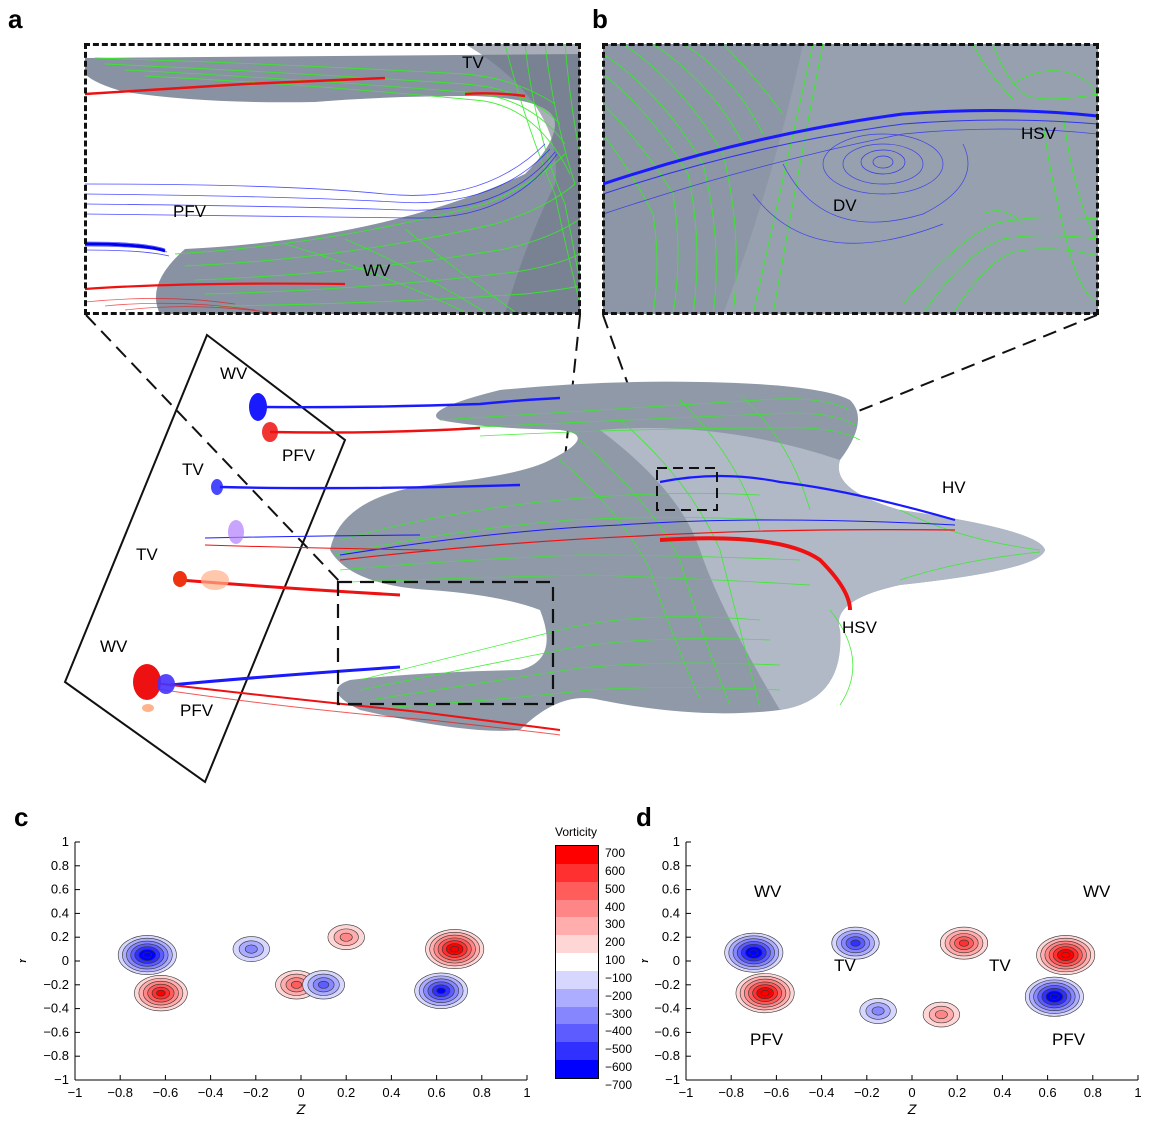 Image resolution: width=1155 pixels, height=1122 pixels. Describe the element at coordinates (619, 1085) in the screenshot. I see `colorbar-tick-label: −700` at that location.